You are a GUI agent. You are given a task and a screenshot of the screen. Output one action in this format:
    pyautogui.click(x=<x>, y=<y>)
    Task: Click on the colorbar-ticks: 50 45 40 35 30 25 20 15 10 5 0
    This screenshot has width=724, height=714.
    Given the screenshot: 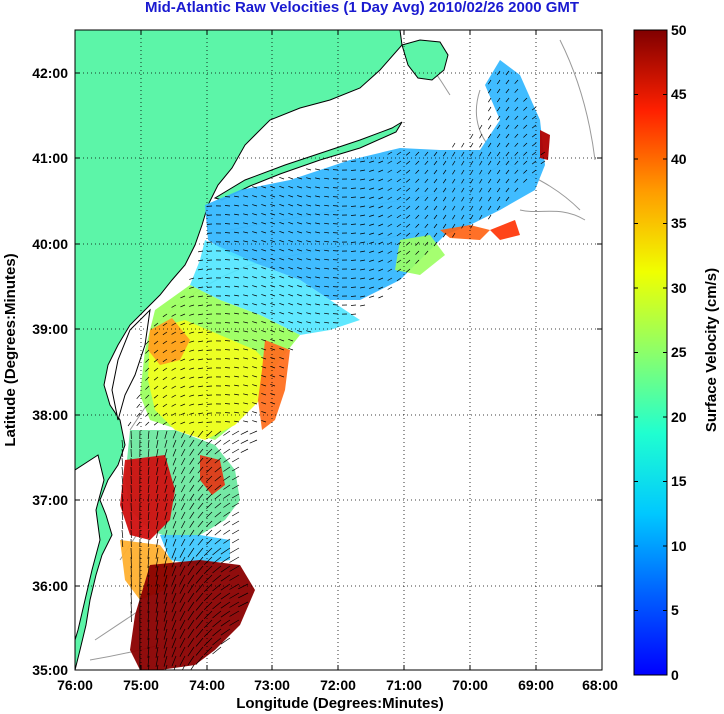 What is the action you would take?
    pyautogui.click(x=679, y=352)
    